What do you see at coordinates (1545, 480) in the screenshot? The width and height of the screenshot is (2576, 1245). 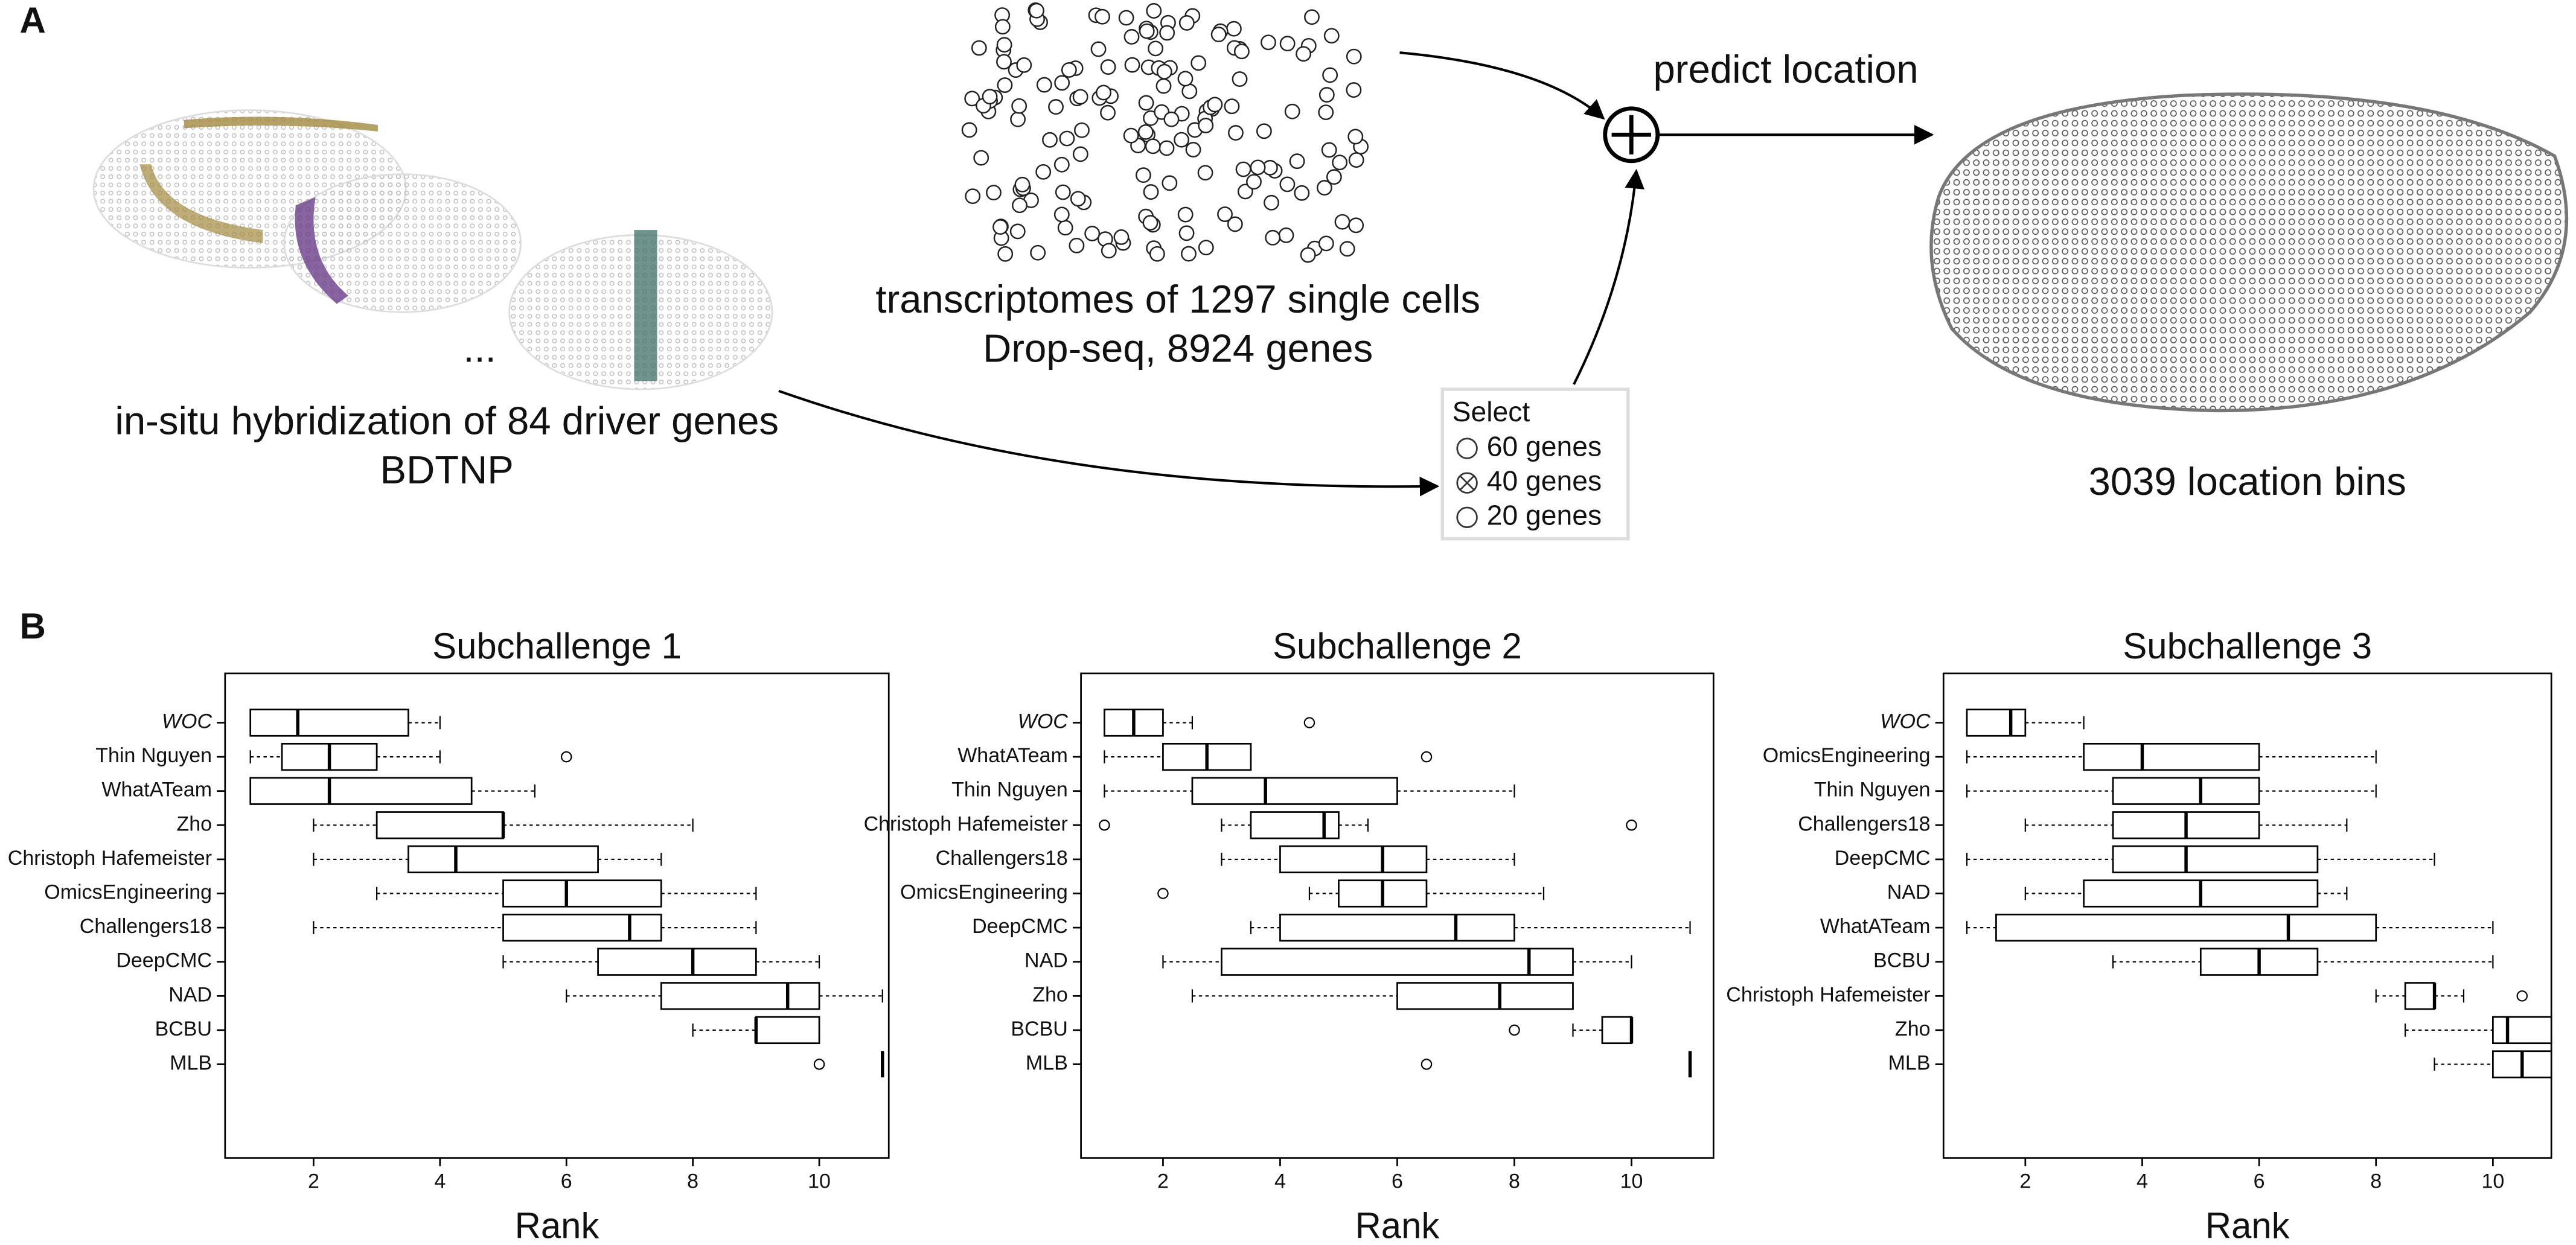 I see `select-option: 40 genes` at bounding box center [1545, 480].